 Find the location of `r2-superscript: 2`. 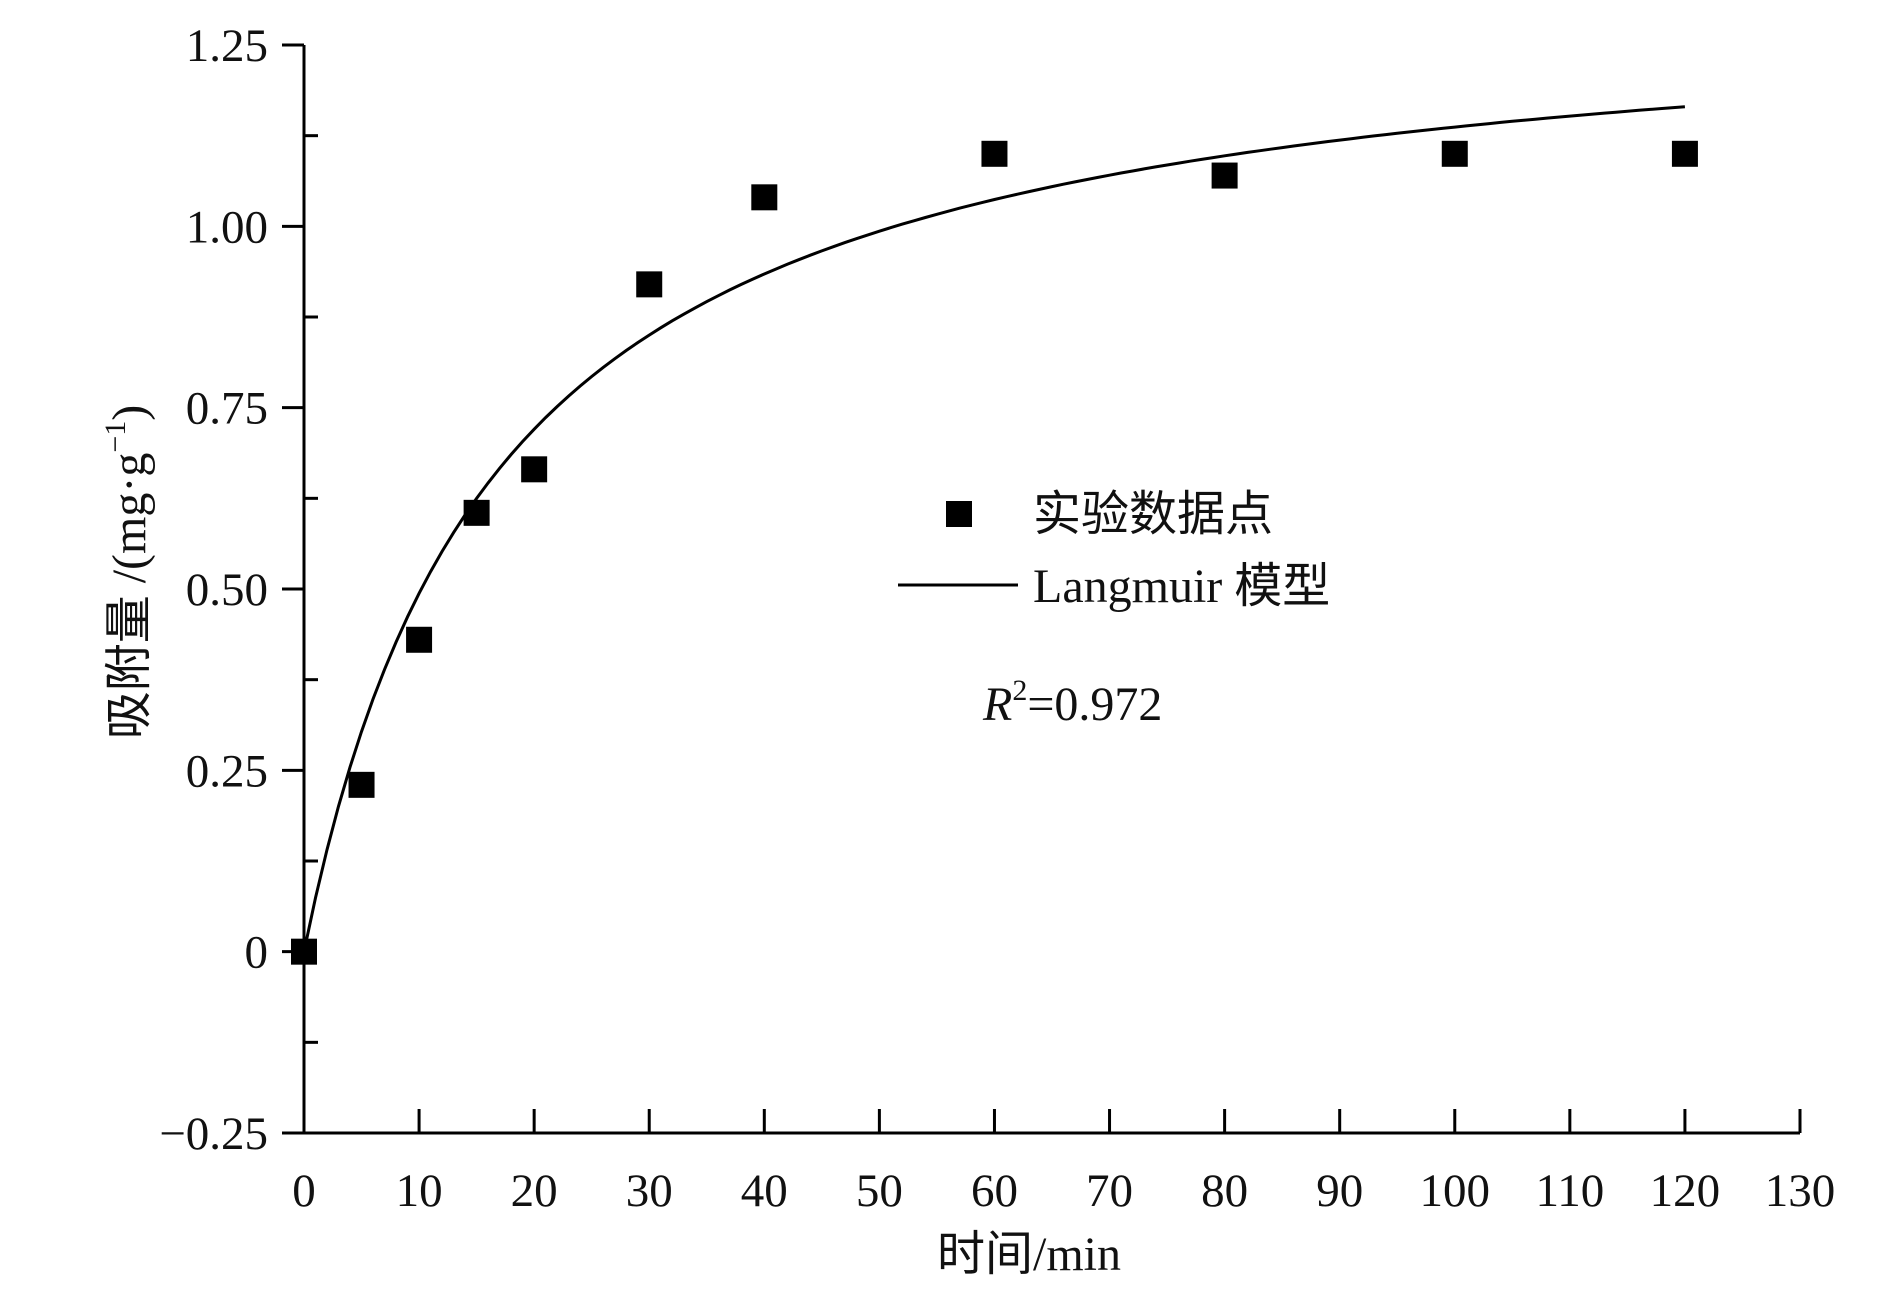

r2-superscript: 2 is located at coordinates (1019, 690).